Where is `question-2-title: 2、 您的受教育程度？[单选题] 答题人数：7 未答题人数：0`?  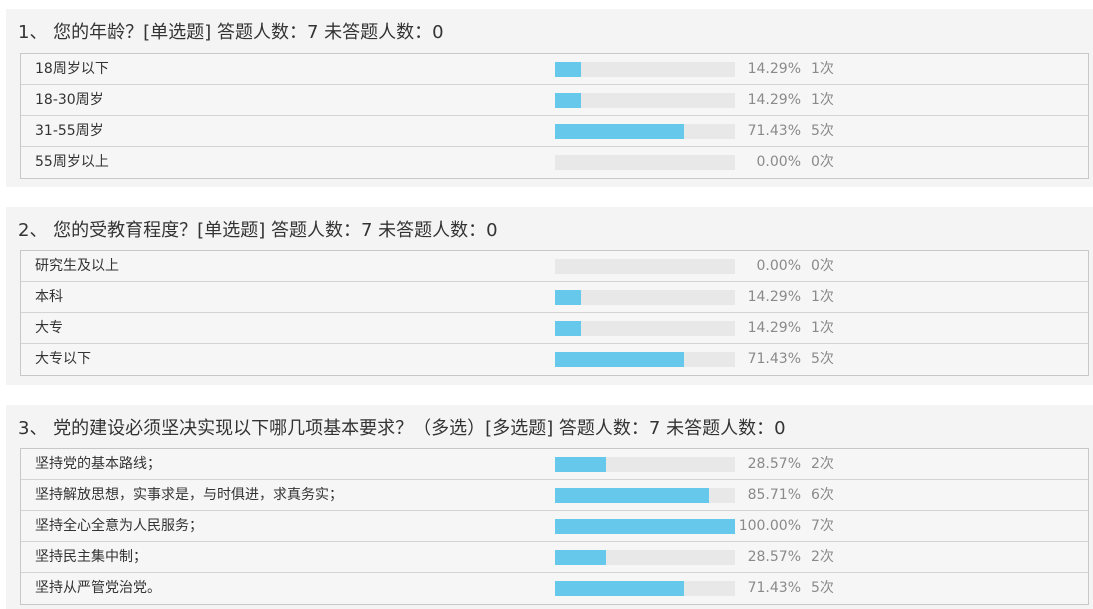 question-2-title: 2、 您的受教育程度？[单选题] 答题人数：7 未答题人数：0 is located at coordinates (258, 230).